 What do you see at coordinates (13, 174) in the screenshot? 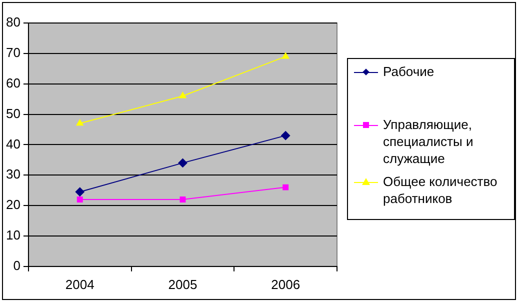
I see `y-tick-label: 30` at bounding box center [13, 174].